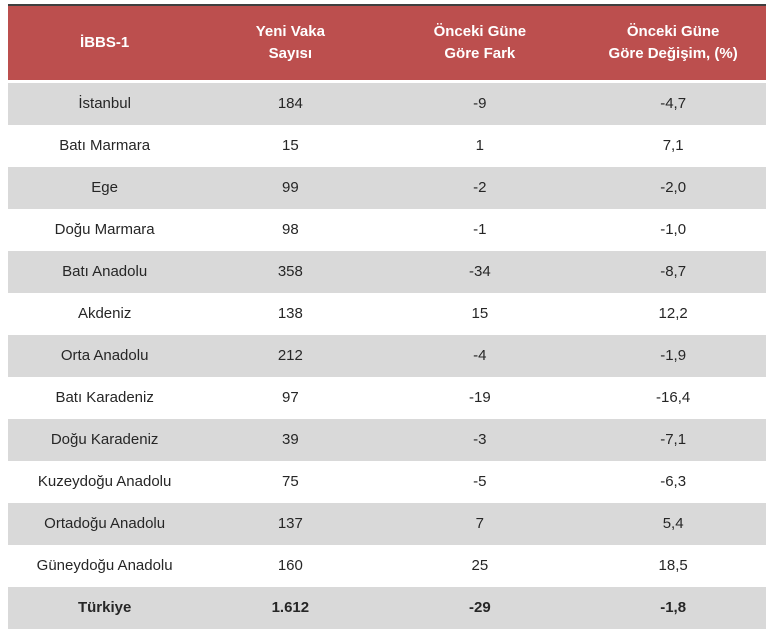  Describe the element at coordinates (387, 272) in the screenshot. I see `table-row: Batı Anadolu 358 -34 -8,7` at that location.